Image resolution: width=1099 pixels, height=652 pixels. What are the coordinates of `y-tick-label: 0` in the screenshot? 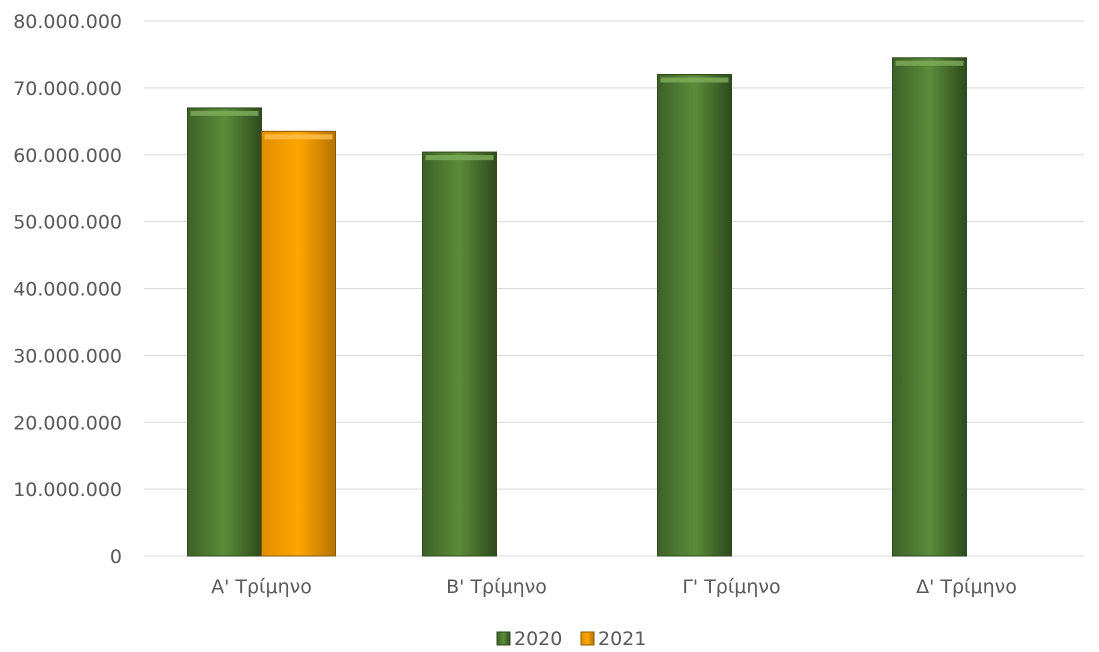 It's located at (116, 557).